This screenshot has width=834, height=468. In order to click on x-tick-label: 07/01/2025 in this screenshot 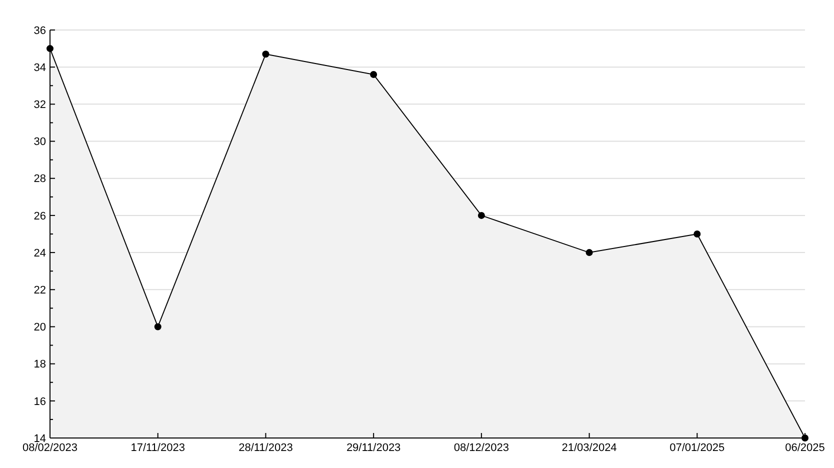, I will do `click(697, 448)`.